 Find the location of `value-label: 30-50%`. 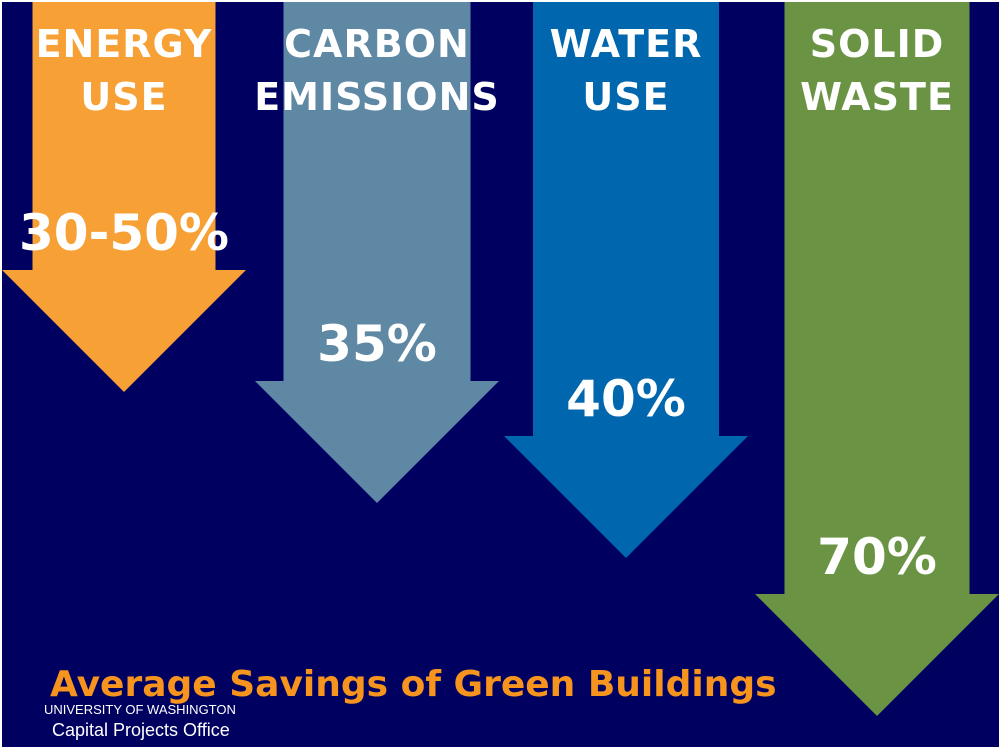

value-label: 30-50% is located at coordinates (124, 233).